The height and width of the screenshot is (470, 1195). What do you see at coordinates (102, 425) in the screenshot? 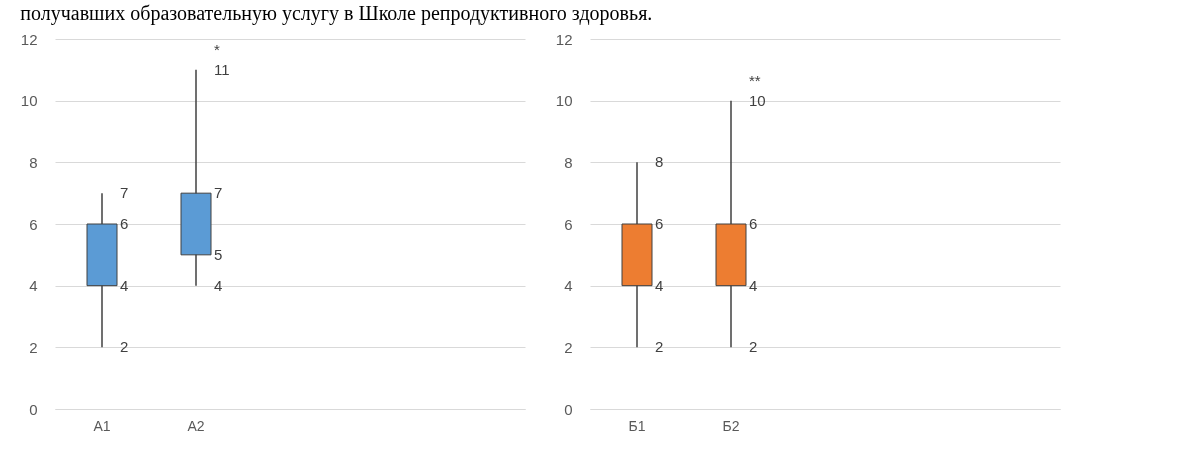
I see `x-tick-label: А1` at bounding box center [102, 425].